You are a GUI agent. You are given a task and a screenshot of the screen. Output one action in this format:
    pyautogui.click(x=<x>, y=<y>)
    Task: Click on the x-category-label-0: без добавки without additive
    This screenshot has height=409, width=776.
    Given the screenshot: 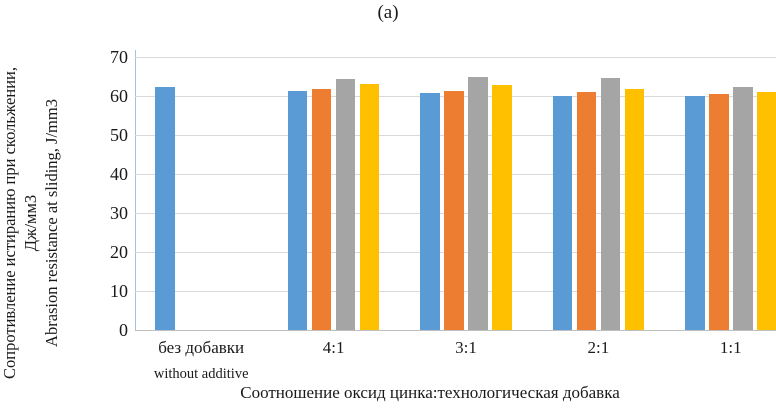 What is the action you would take?
    pyautogui.click(x=201, y=361)
    